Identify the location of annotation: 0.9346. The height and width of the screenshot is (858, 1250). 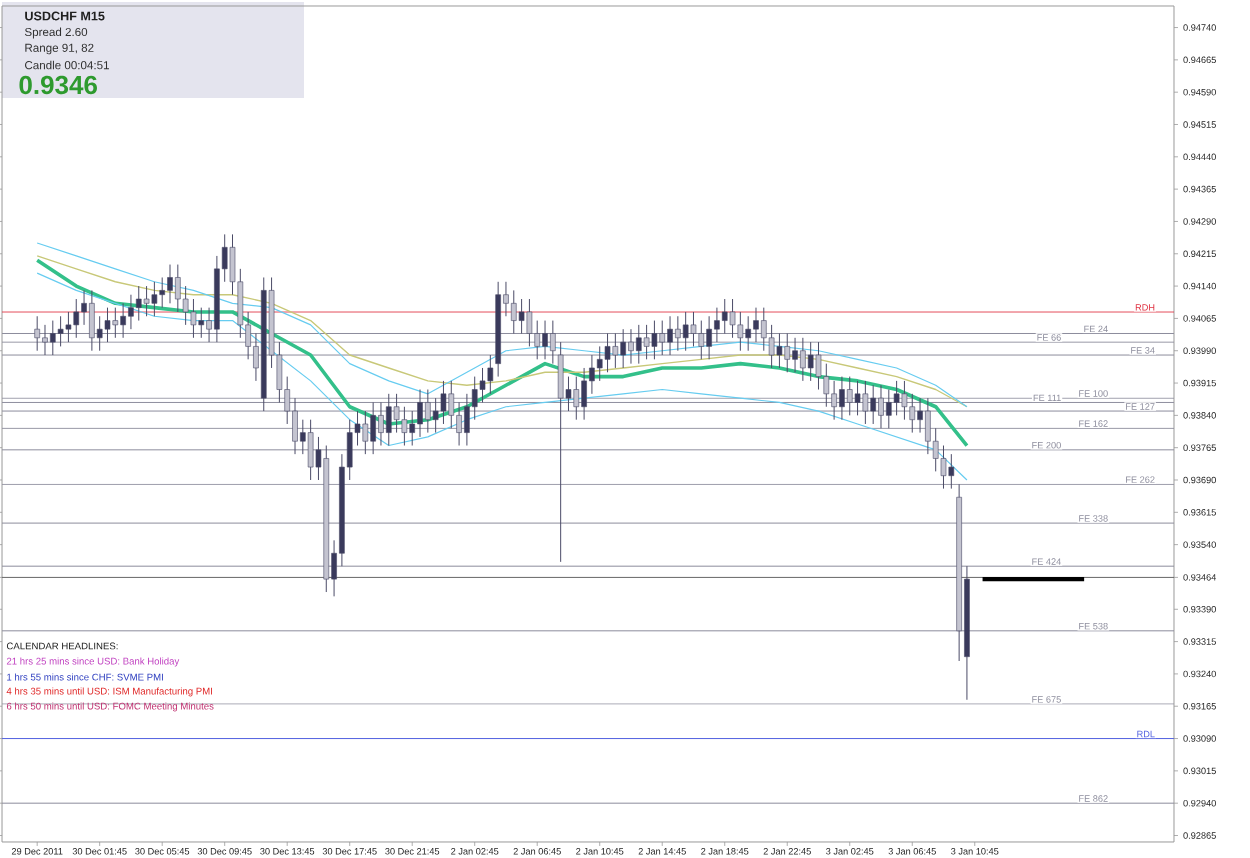
(58, 85).